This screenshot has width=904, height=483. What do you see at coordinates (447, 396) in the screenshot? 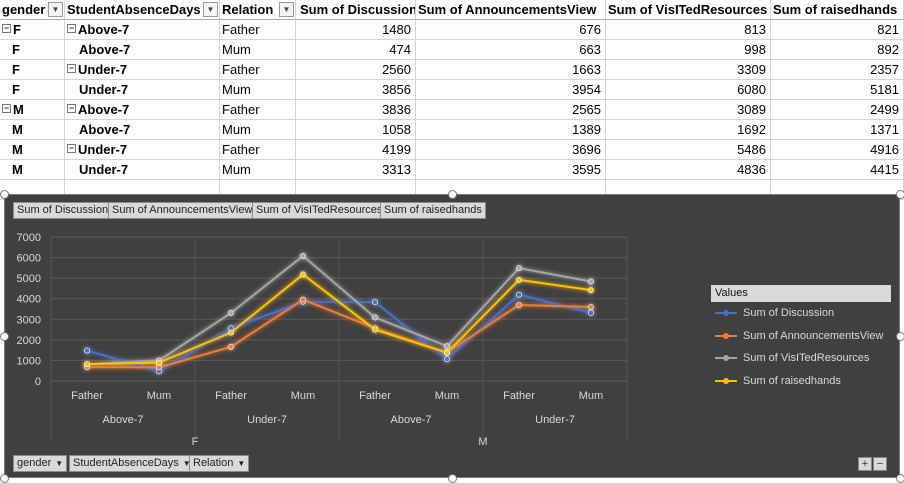
I see `x-label-relation: Mum` at bounding box center [447, 396].